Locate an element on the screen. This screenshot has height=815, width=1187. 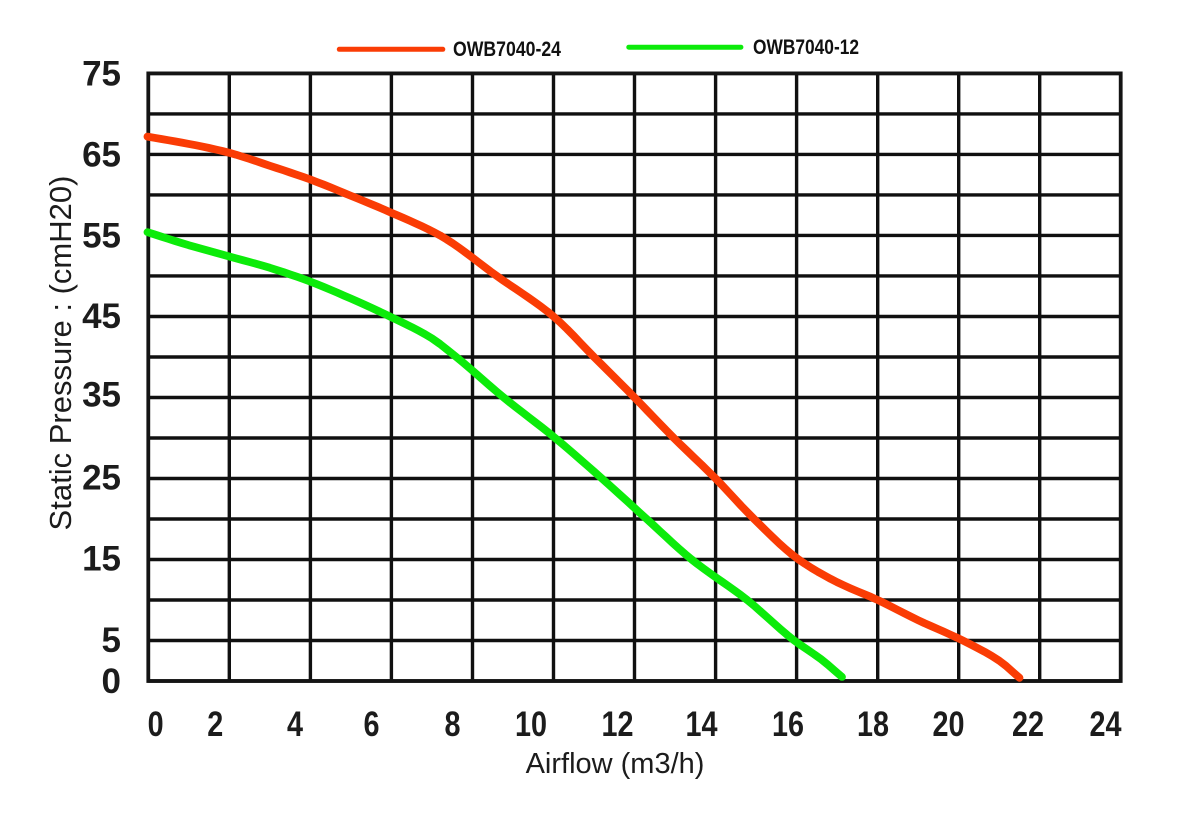
svg-text: 65 is located at coordinates (101, 155).